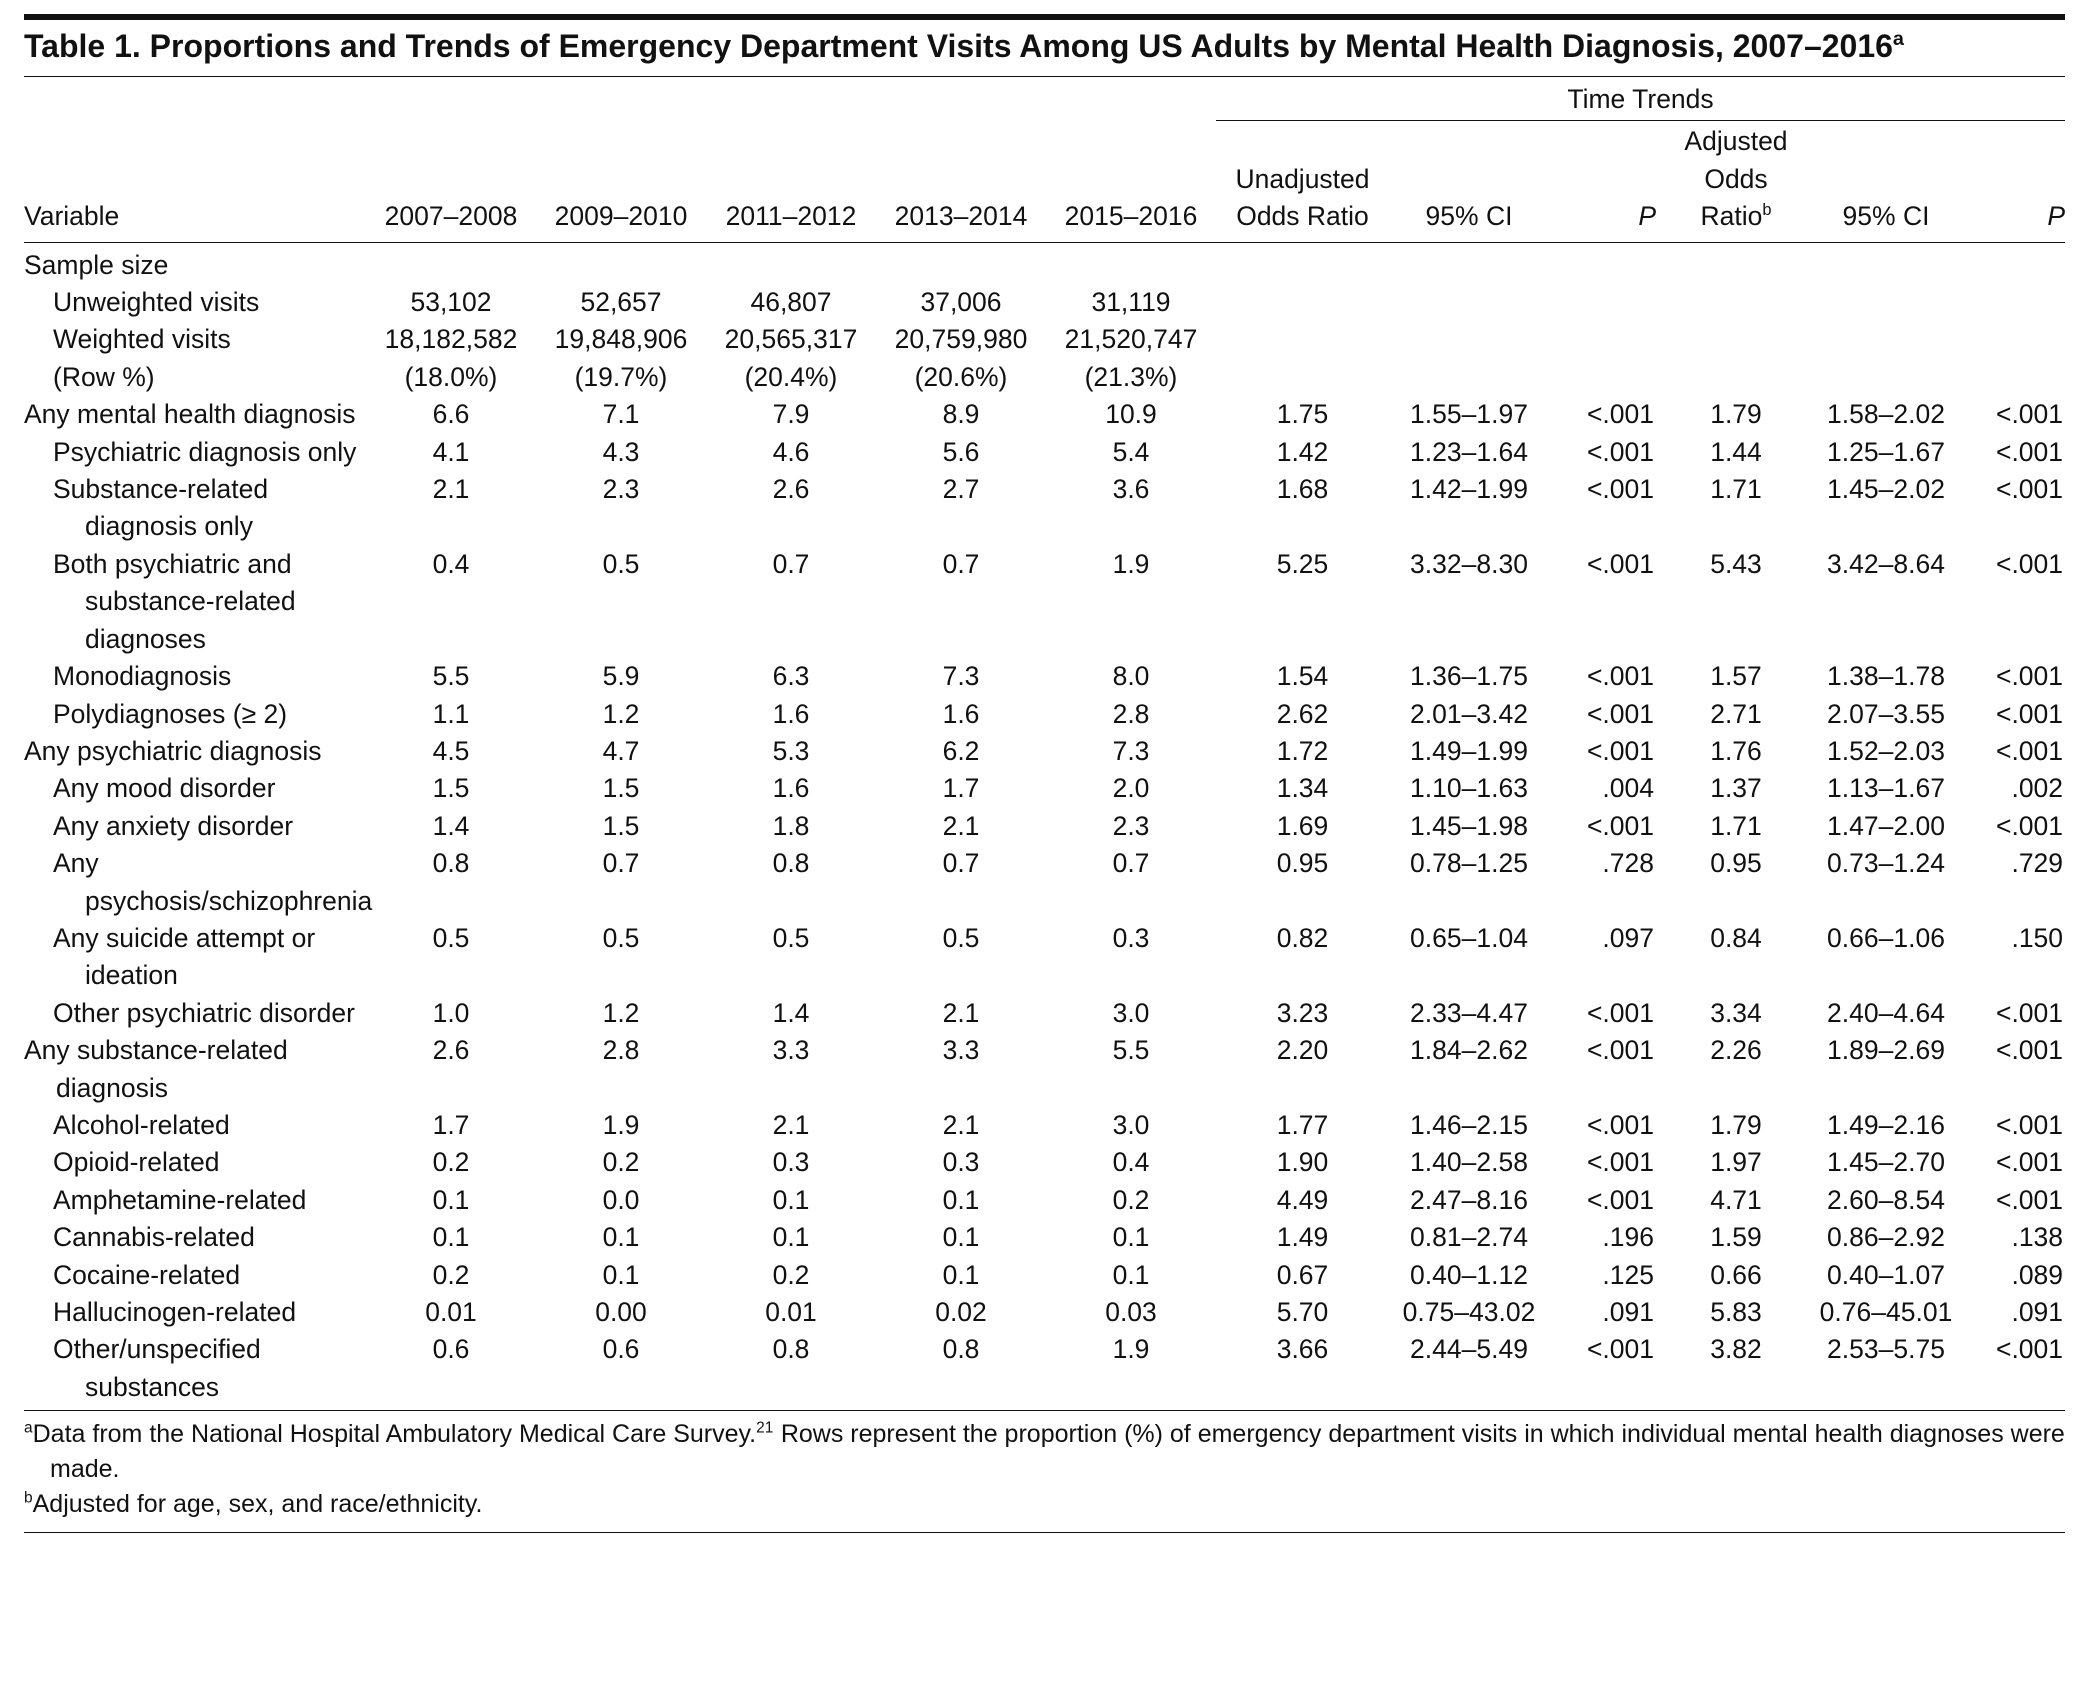 The width and height of the screenshot is (2089, 1684). Describe the element at coordinates (1131, 216) in the screenshot. I see `column-header-text-box: 2015–2016` at that location.